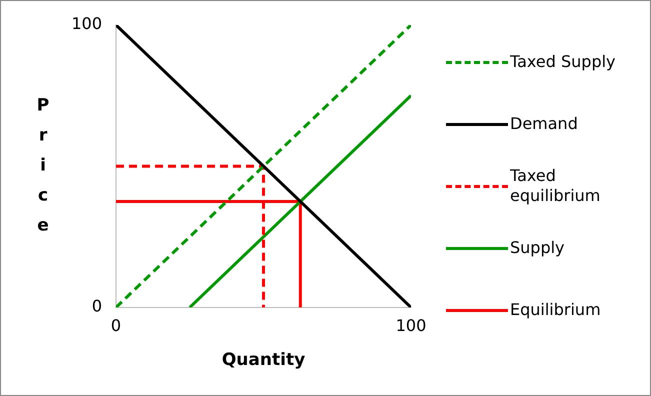 The height and width of the screenshot is (396, 651). What do you see at coordinates (556, 186) in the screenshot?
I see `legend-label: Taxed equilibrium` at bounding box center [556, 186].